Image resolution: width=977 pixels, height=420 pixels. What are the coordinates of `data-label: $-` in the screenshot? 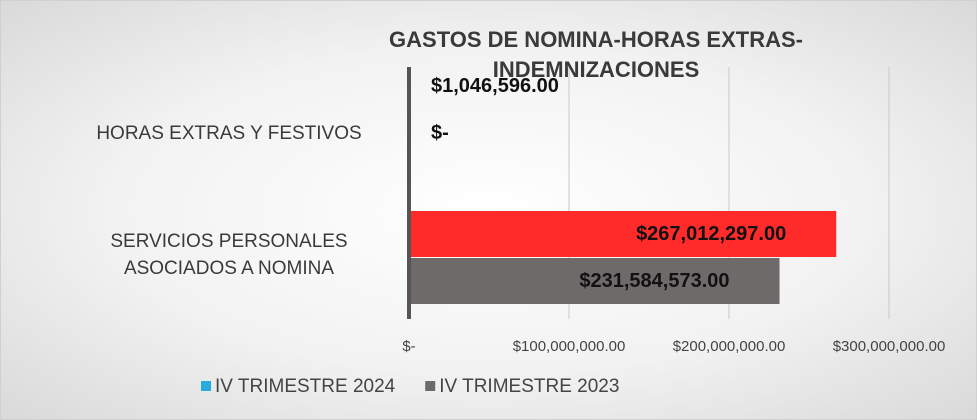 It's located at (440, 133).